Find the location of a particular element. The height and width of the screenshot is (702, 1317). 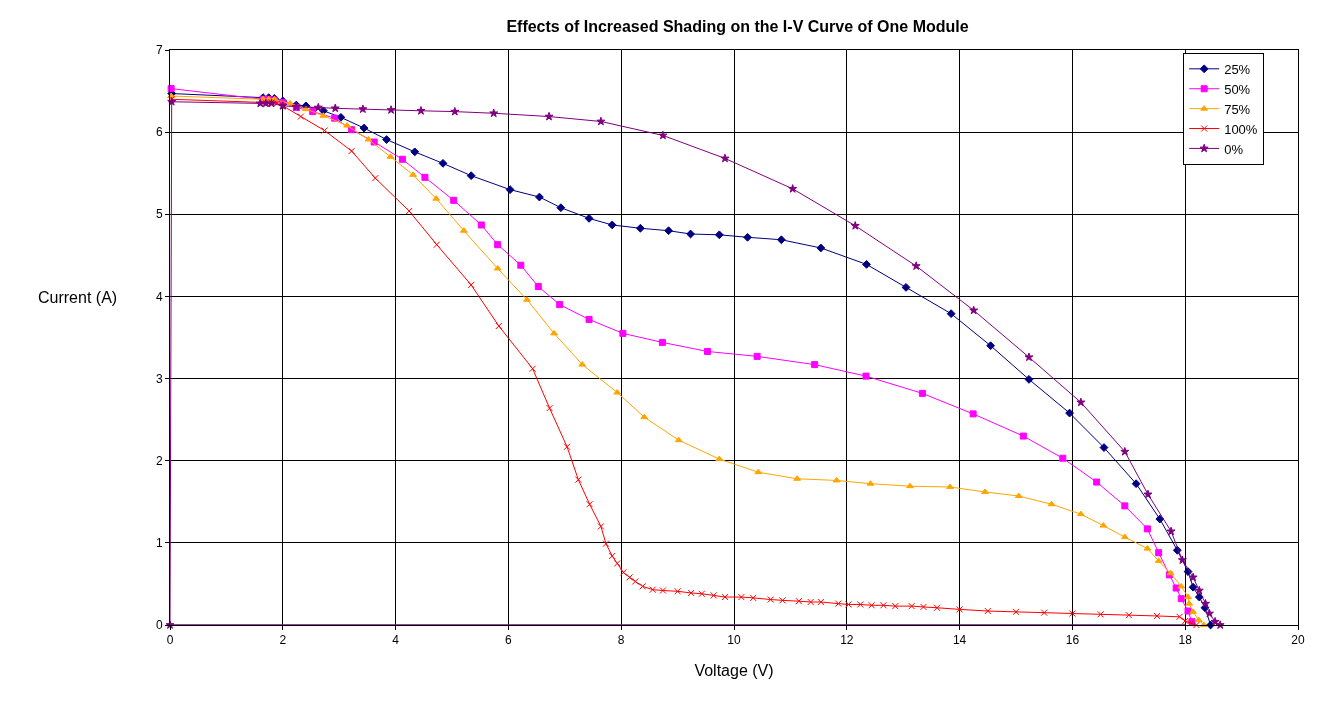

y-tick-label: 6 is located at coordinates (159, 132).